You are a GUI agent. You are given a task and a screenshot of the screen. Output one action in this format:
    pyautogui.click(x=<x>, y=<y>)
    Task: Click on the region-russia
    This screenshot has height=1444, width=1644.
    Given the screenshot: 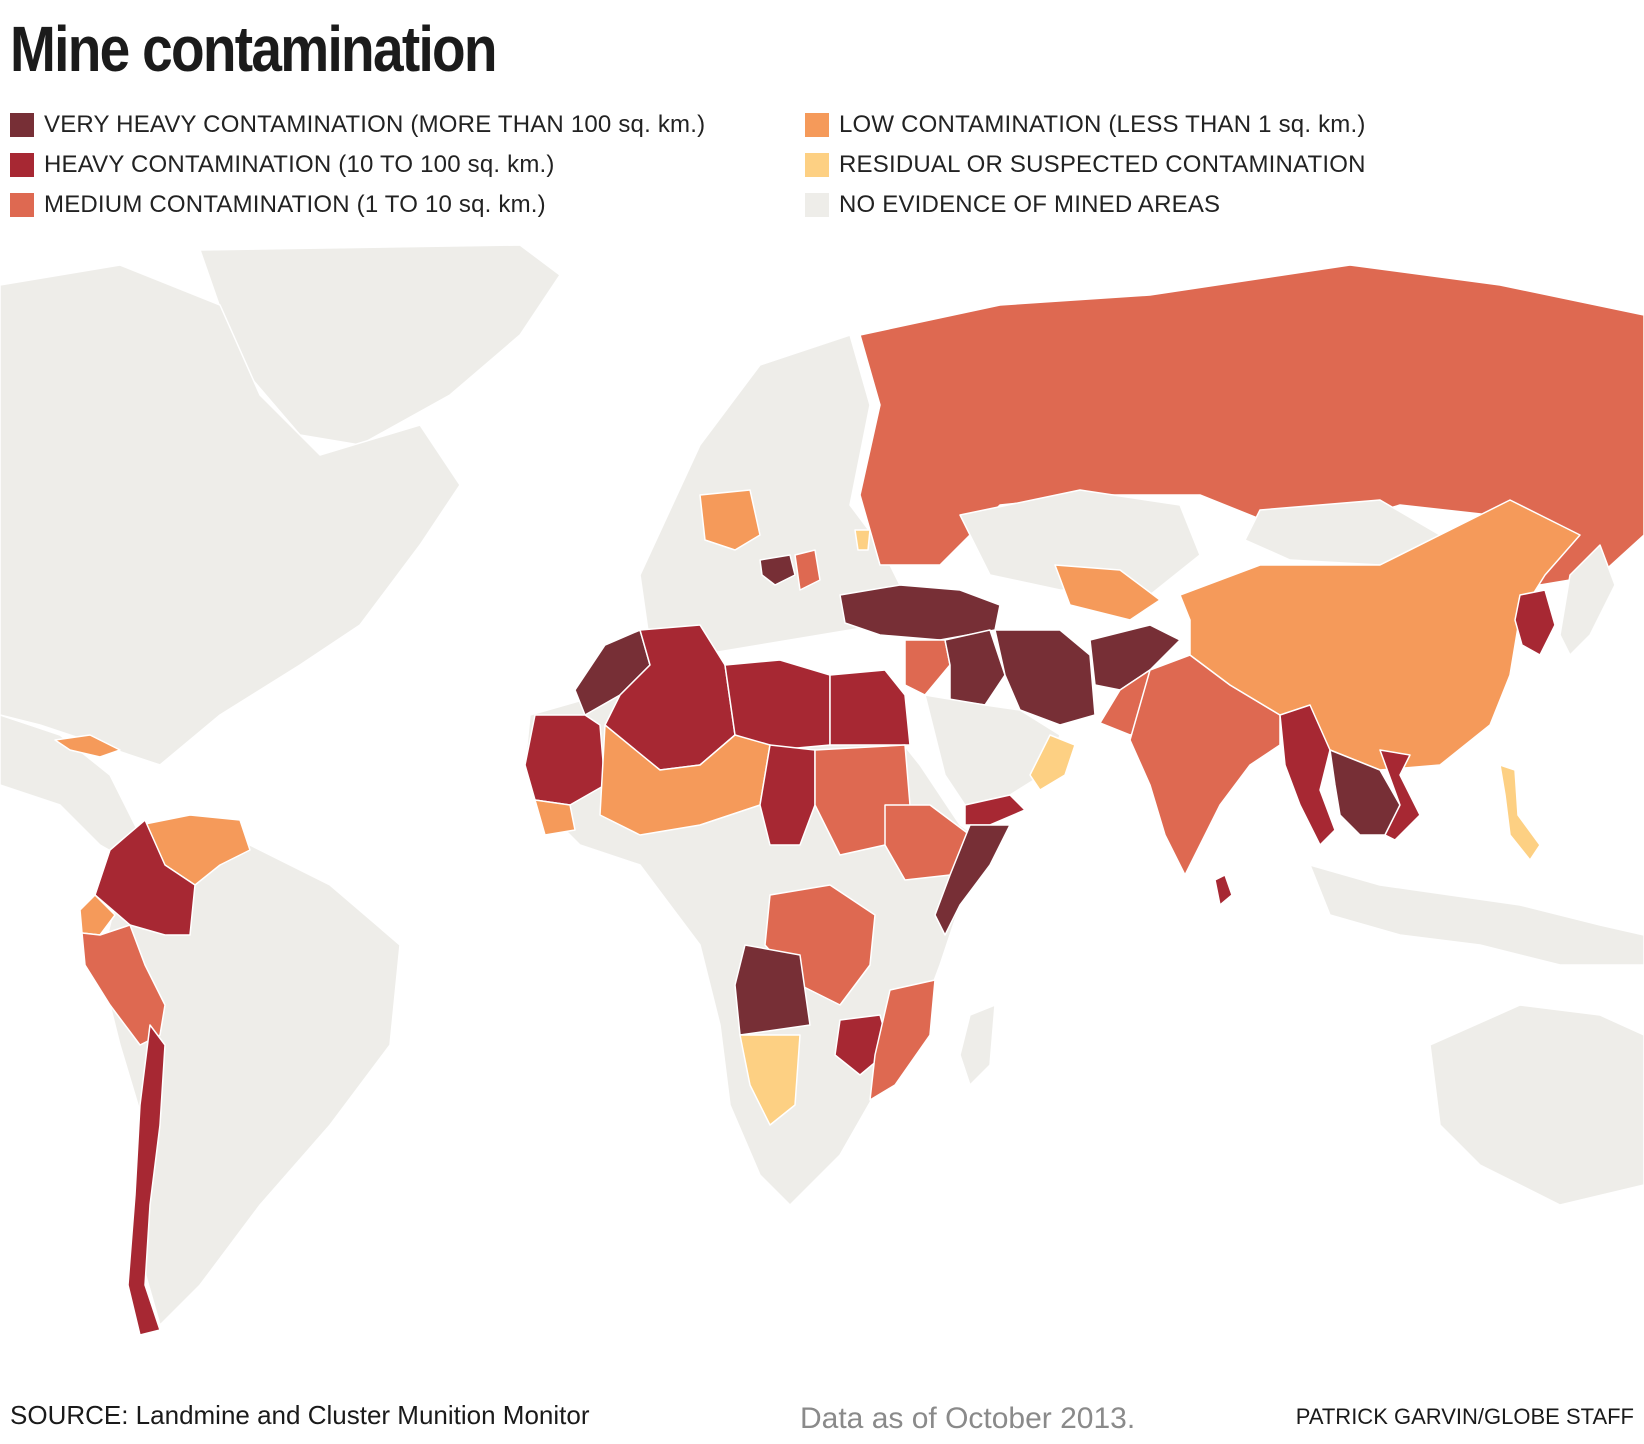 What is the action you would take?
    pyautogui.click(x=1251, y=425)
    